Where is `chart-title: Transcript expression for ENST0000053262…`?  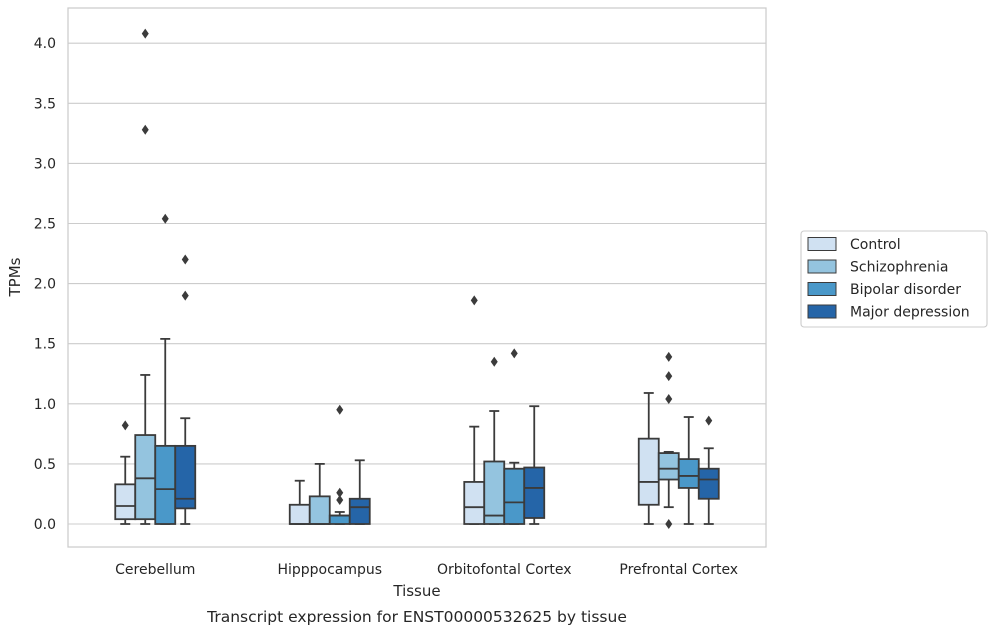
chart-title: Transcript expression for ENST0000053262… is located at coordinates (416, 617).